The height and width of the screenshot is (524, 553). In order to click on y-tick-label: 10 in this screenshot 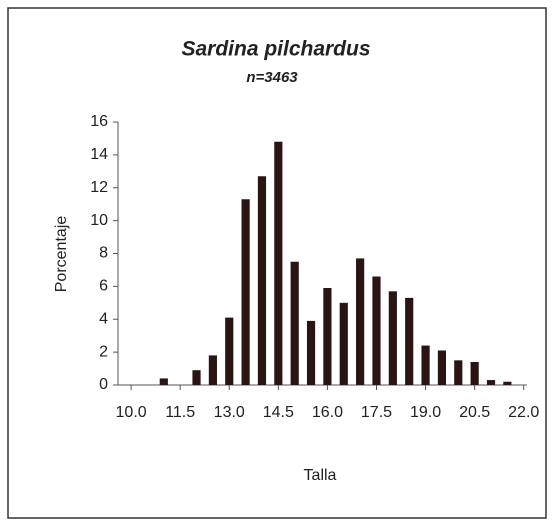, I will do `click(99, 220)`.